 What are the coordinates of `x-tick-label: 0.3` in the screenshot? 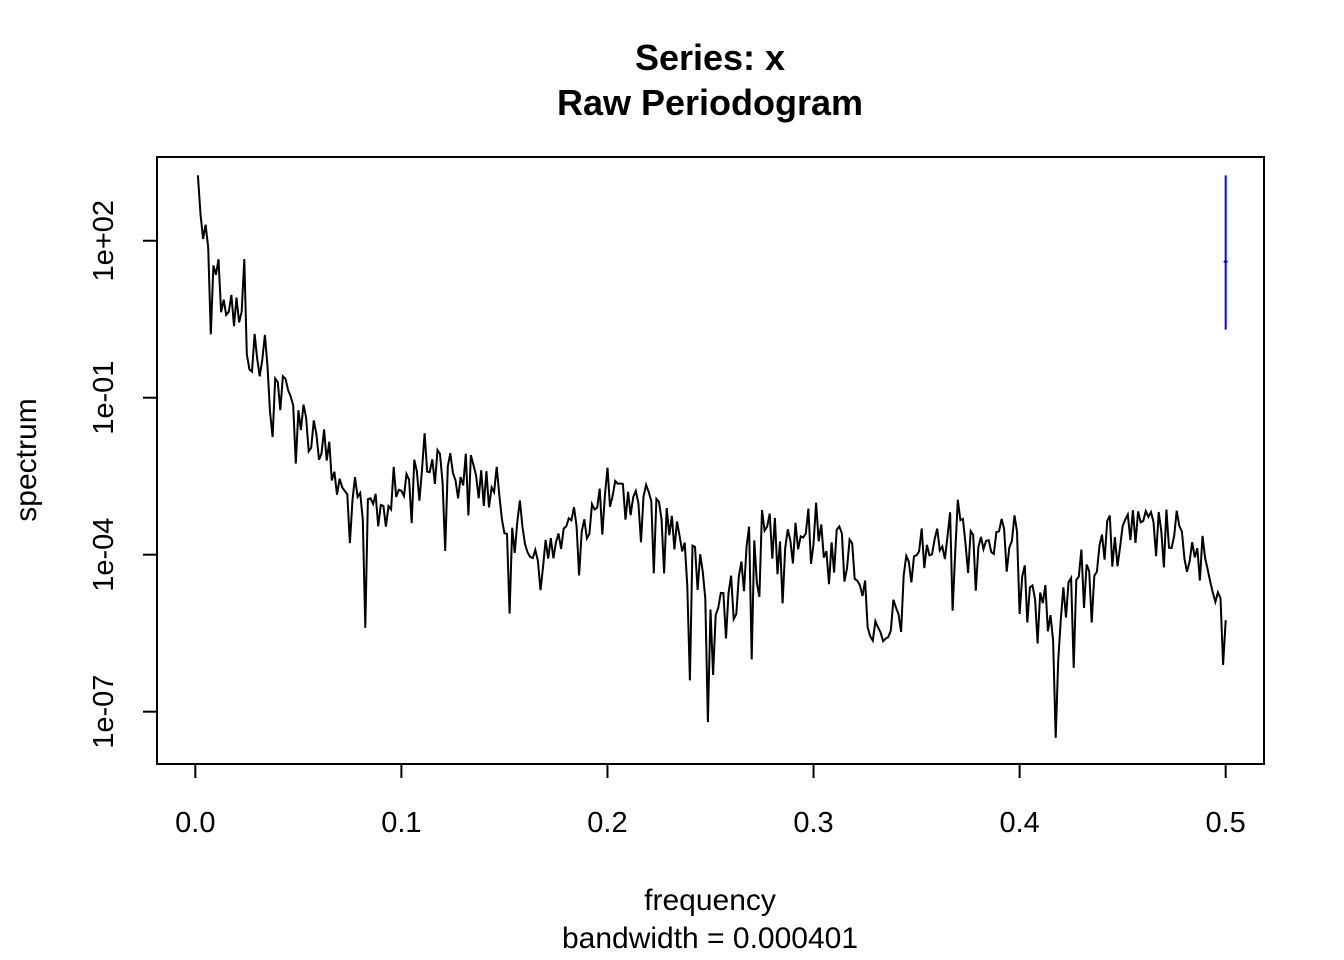 It's located at (813, 823).